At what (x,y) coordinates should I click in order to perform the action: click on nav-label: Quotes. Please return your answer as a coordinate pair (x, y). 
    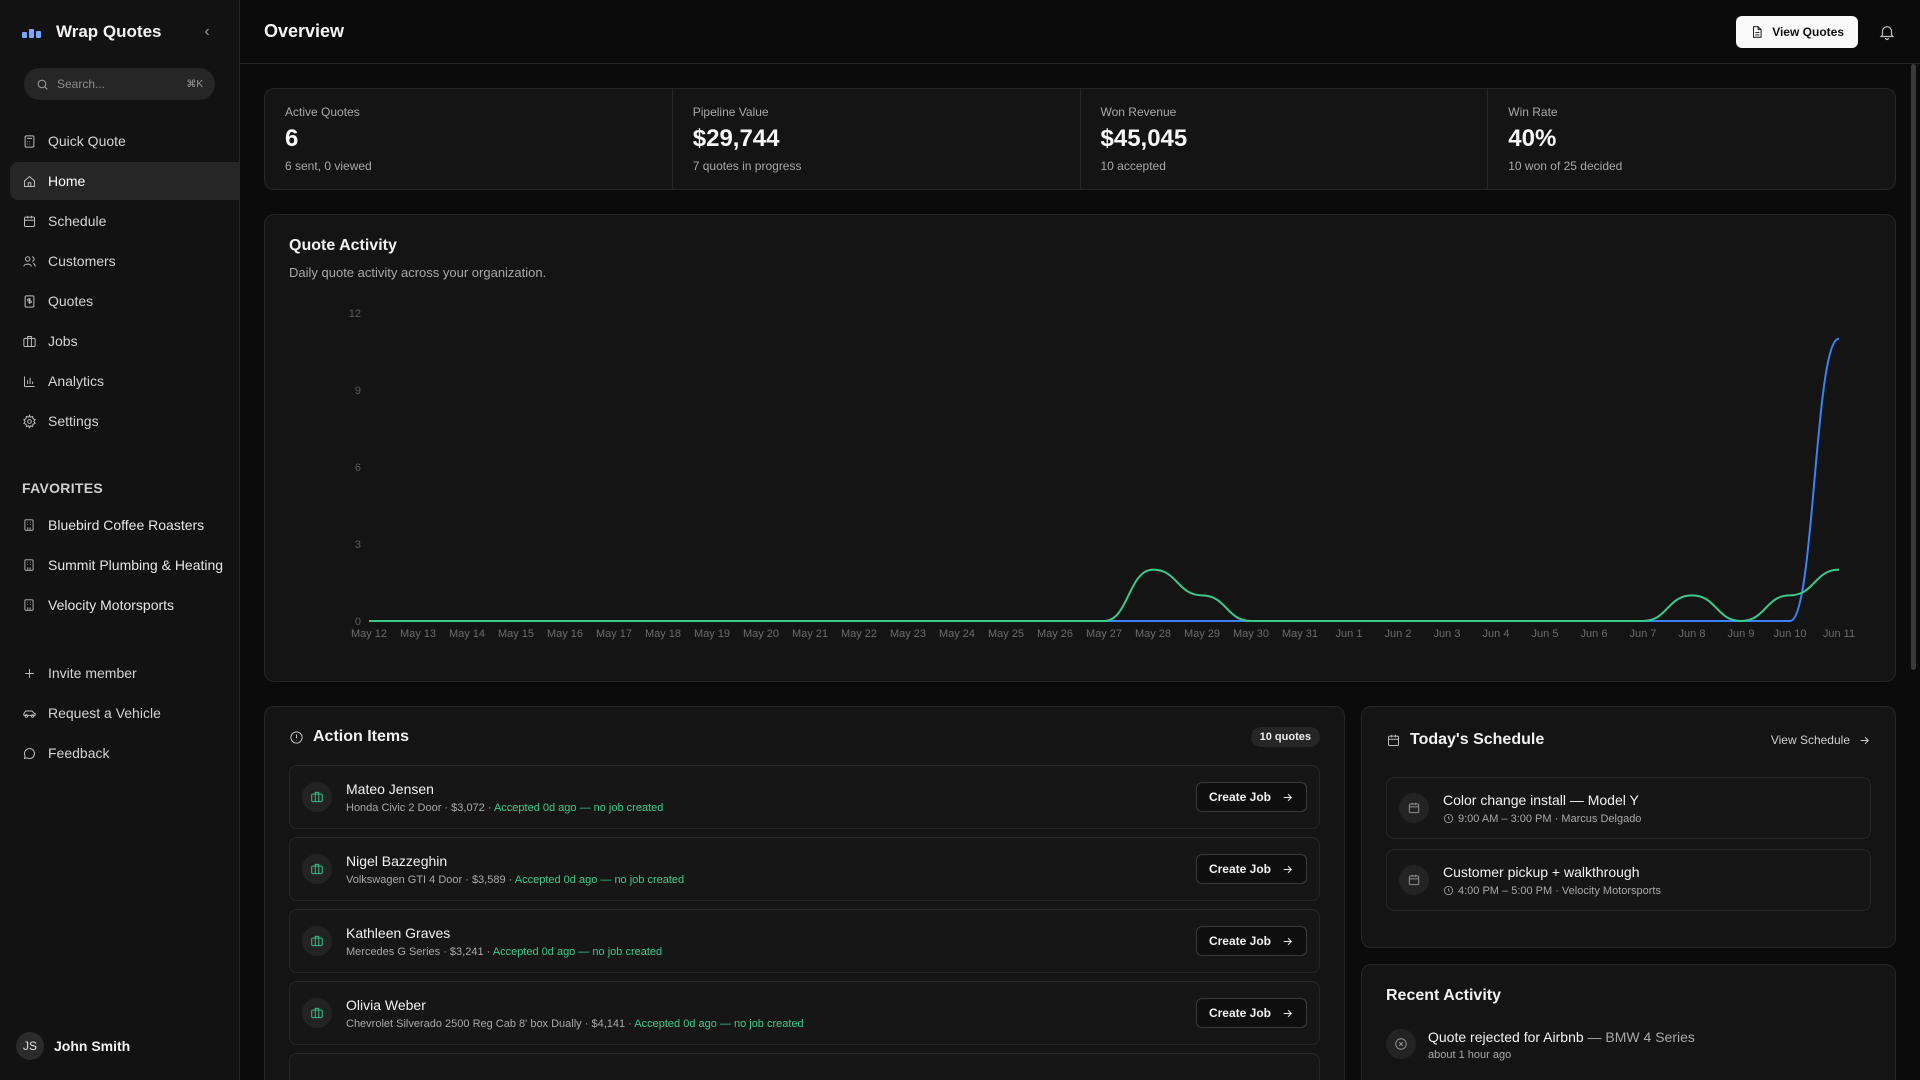
    Looking at the image, I should click on (71, 301).